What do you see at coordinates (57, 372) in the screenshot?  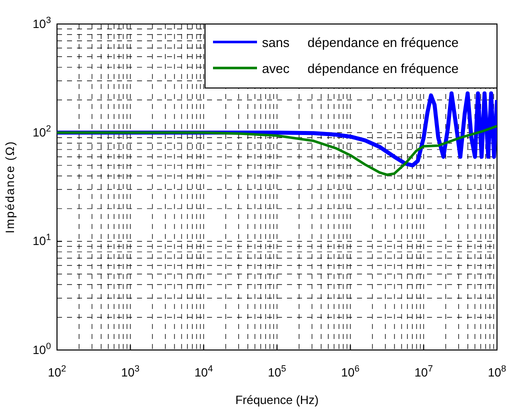 I see `x-tick-label: 10$^{2}$` at bounding box center [57, 372].